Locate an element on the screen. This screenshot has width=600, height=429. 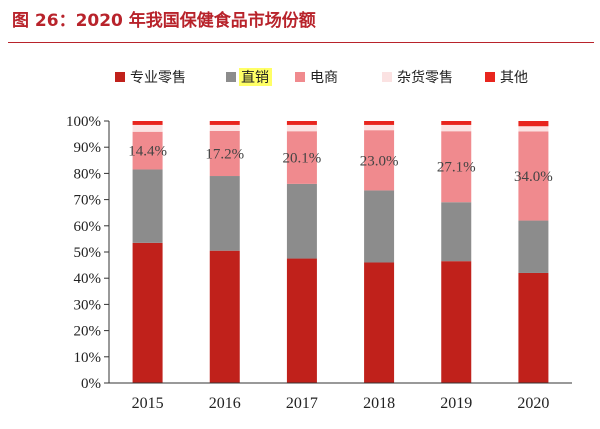
y-tick-label-8: 80% is located at coordinates (88, 174).